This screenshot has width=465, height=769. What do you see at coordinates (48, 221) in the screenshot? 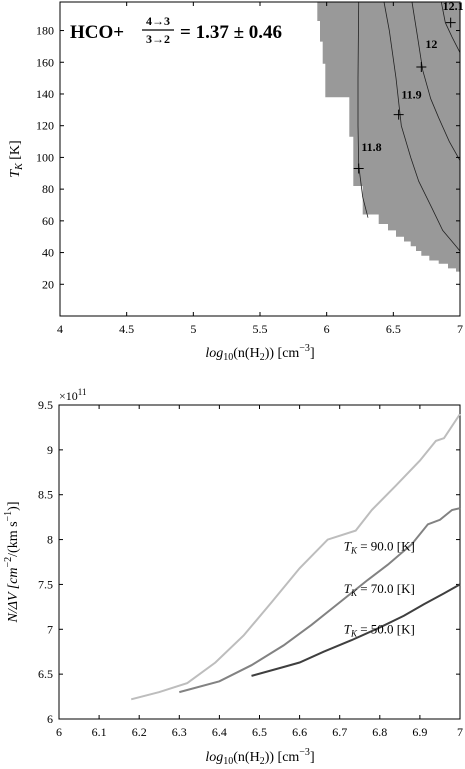
I see `contour-y-tick-label: 60` at bounding box center [48, 221].